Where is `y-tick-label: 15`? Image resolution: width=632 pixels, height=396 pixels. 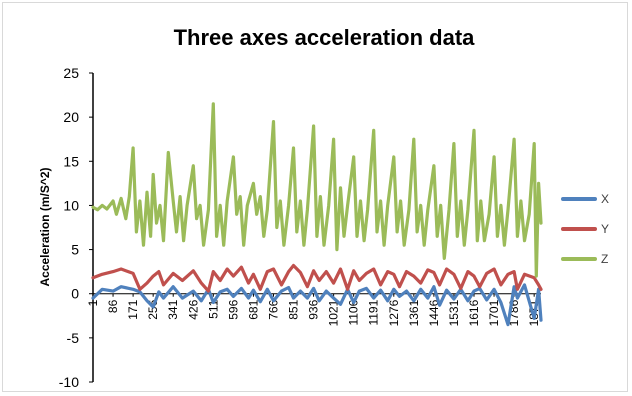 y-tick-label: 15 is located at coordinates (71, 161).